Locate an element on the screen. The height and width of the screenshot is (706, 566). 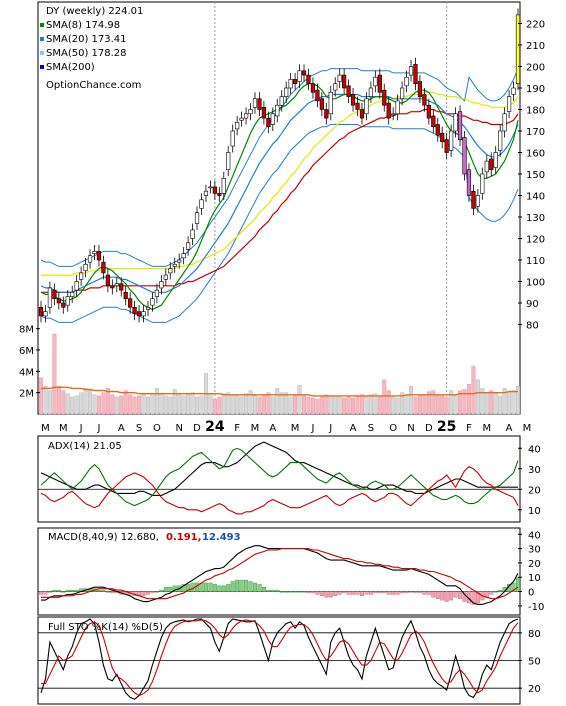
price-tick-label: 110 is located at coordinates (535, 261).